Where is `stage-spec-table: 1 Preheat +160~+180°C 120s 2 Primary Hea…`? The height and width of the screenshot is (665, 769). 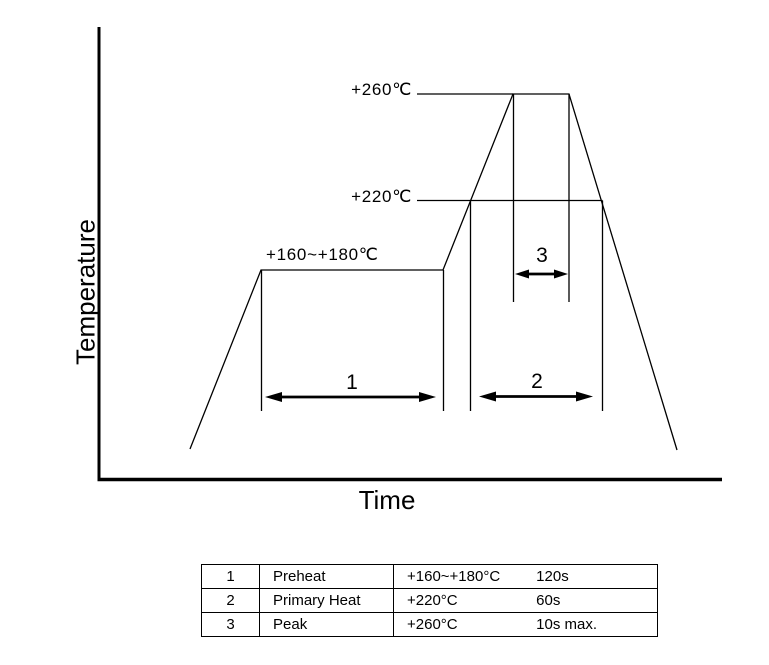 stage-spec-table: 1 Preheat +160~+180°C 120s 2 Primary Hea… is located at coordinates (429, 600).